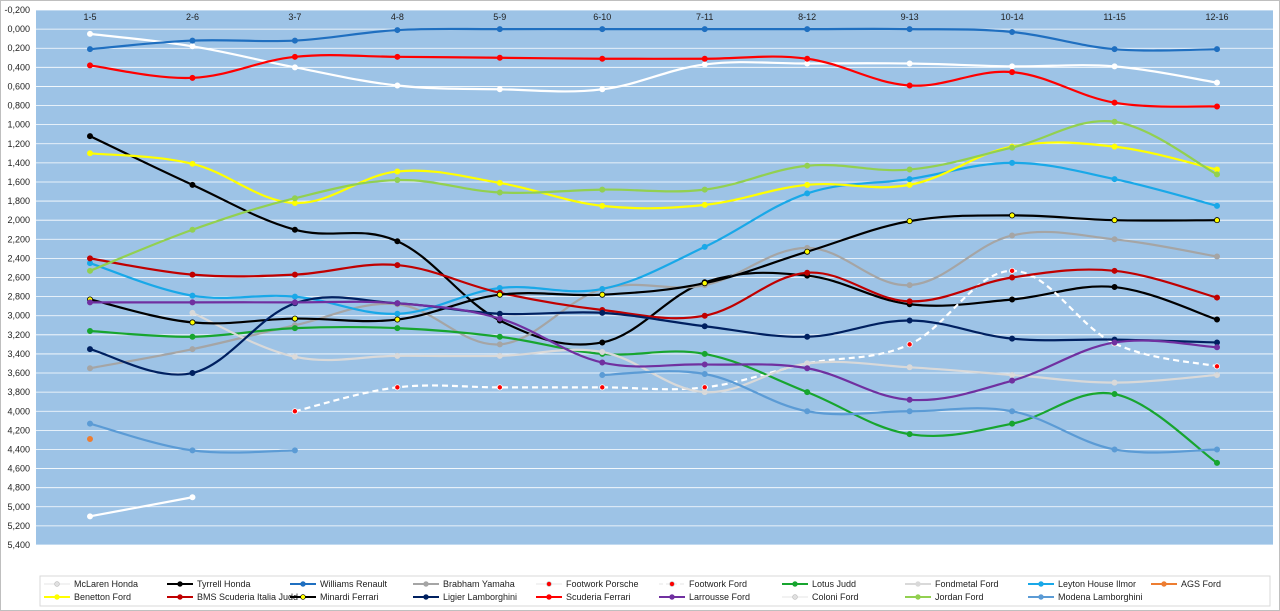 This screenshot has width=1280, height=611. Describe the element at coordinates (959, 597) in the screenshot. I see `legend-label: Jordan Ford` at that location.